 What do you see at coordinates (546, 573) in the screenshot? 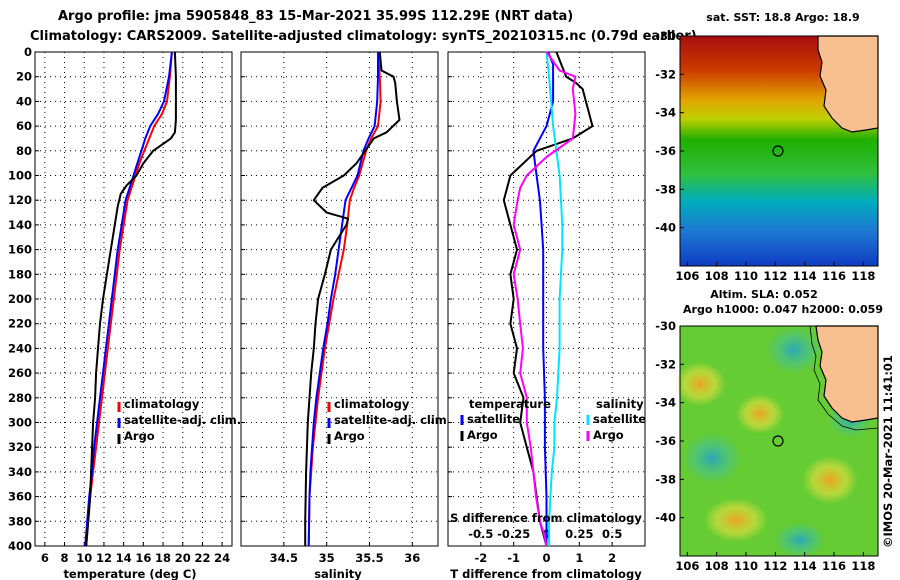
I see `t-difference-xlabel: T difference from climatology` at bounding box center [546, 573].